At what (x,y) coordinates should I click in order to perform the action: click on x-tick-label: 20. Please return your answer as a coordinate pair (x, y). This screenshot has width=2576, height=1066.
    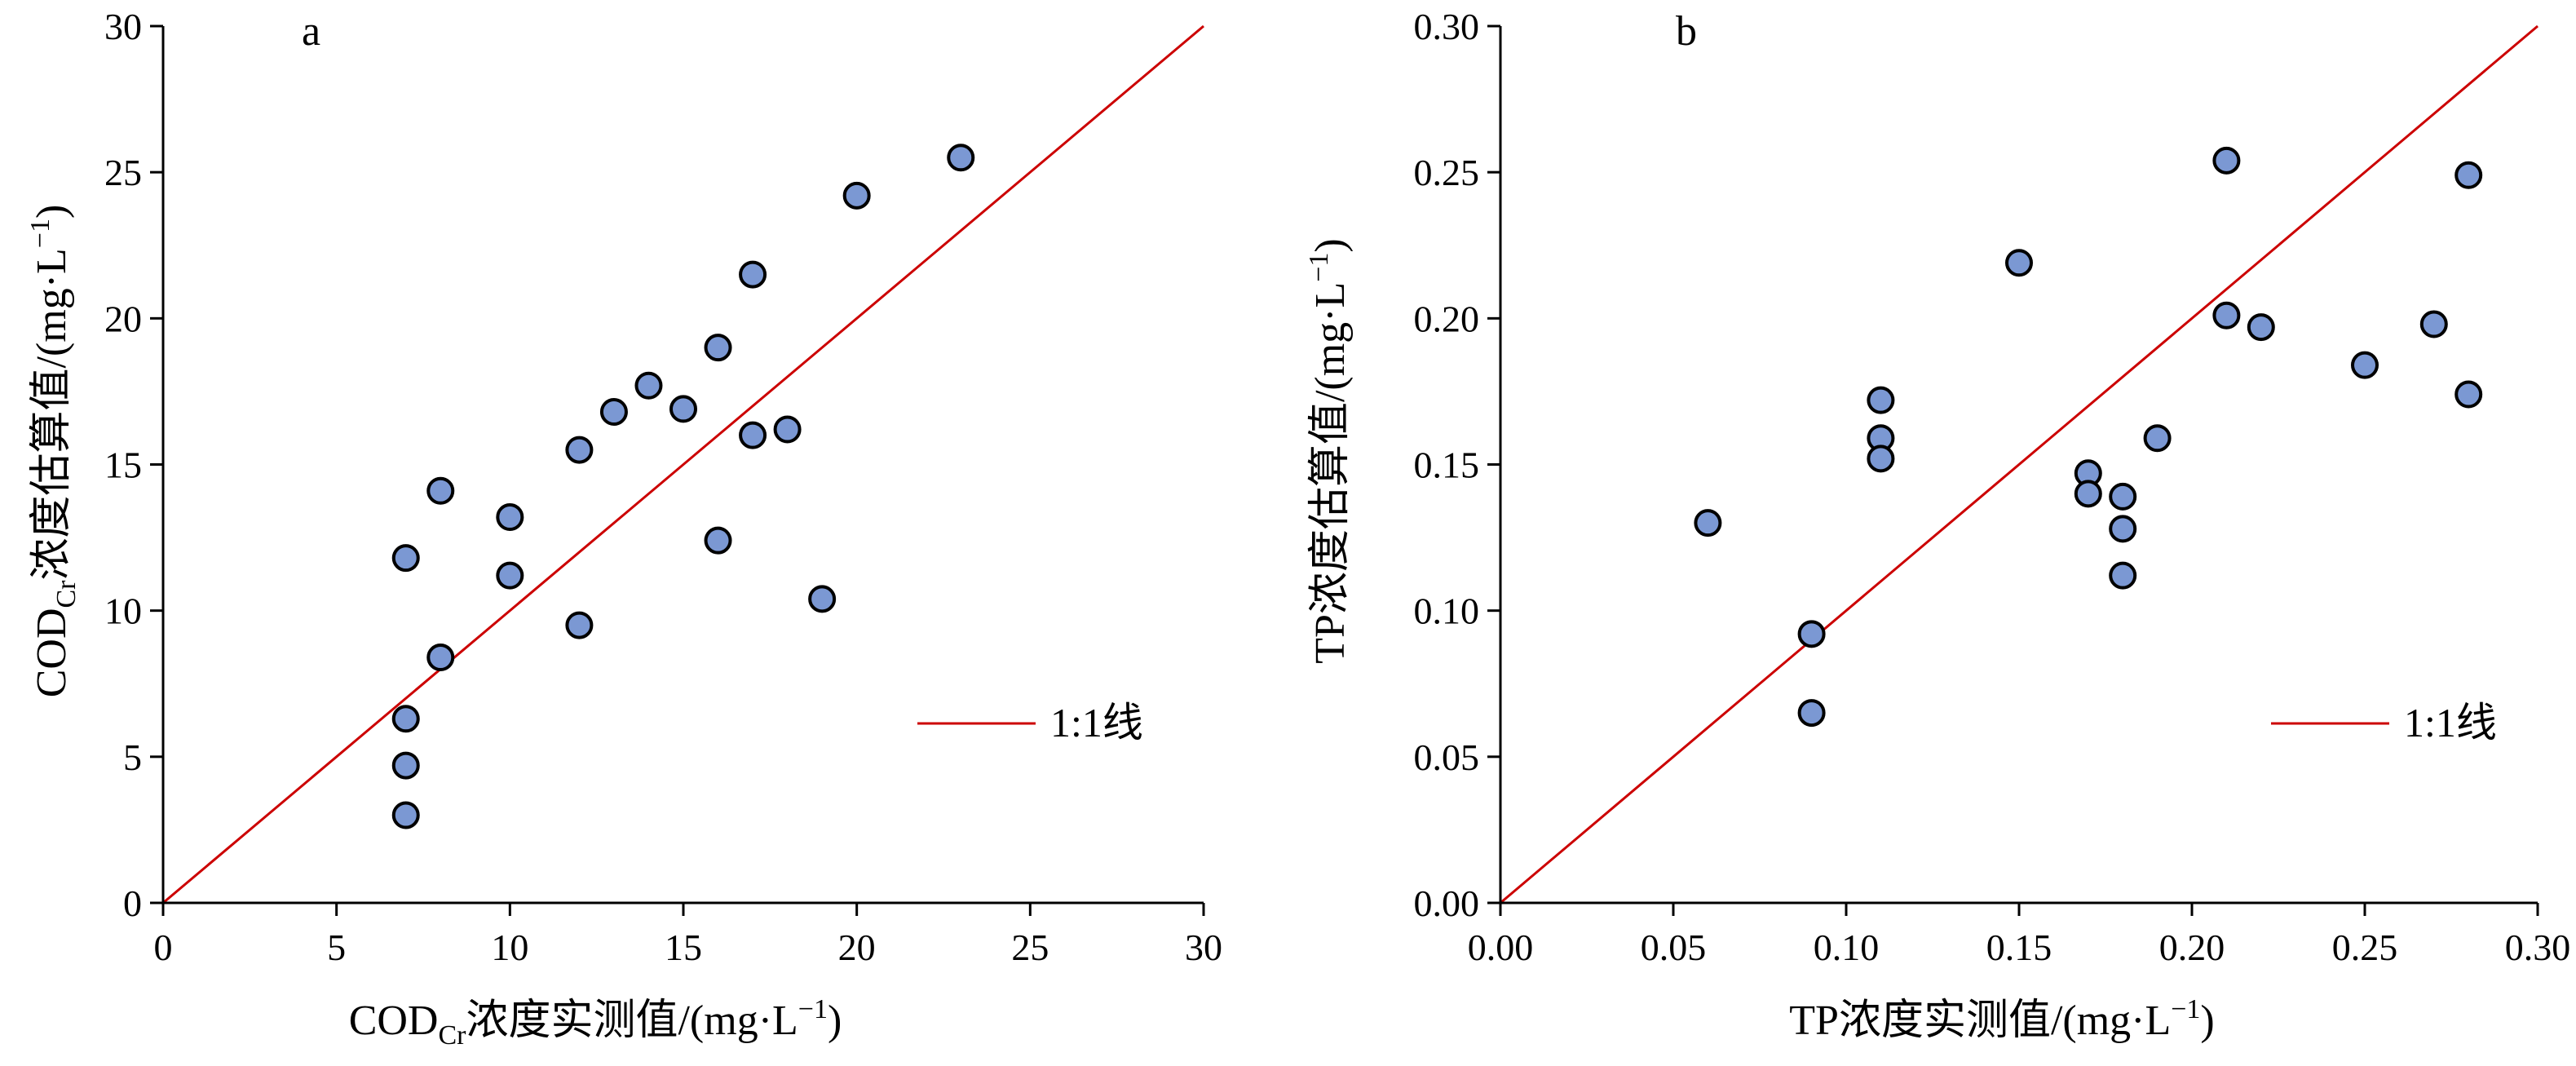
    Looking at the image, I should click on (857, 947).